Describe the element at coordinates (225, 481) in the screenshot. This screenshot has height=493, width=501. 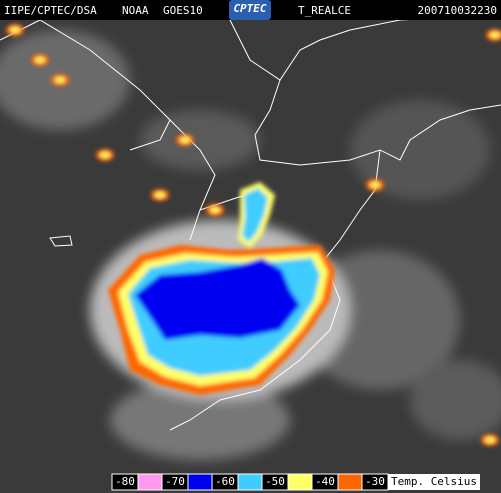
I see `legend-label: -60` at that location.